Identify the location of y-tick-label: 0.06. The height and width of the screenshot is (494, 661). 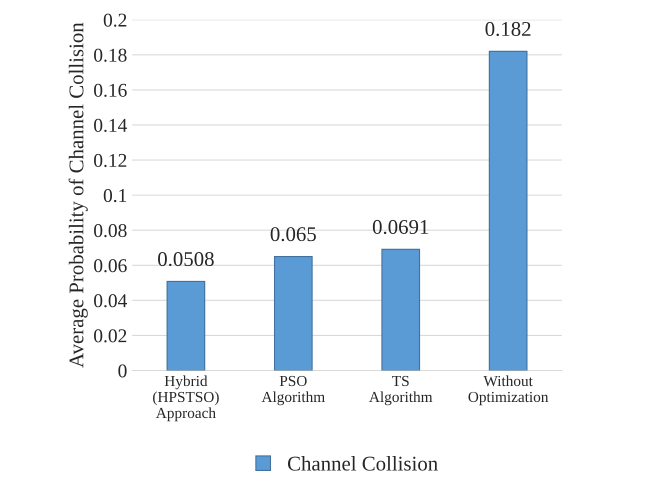
(110, 265).